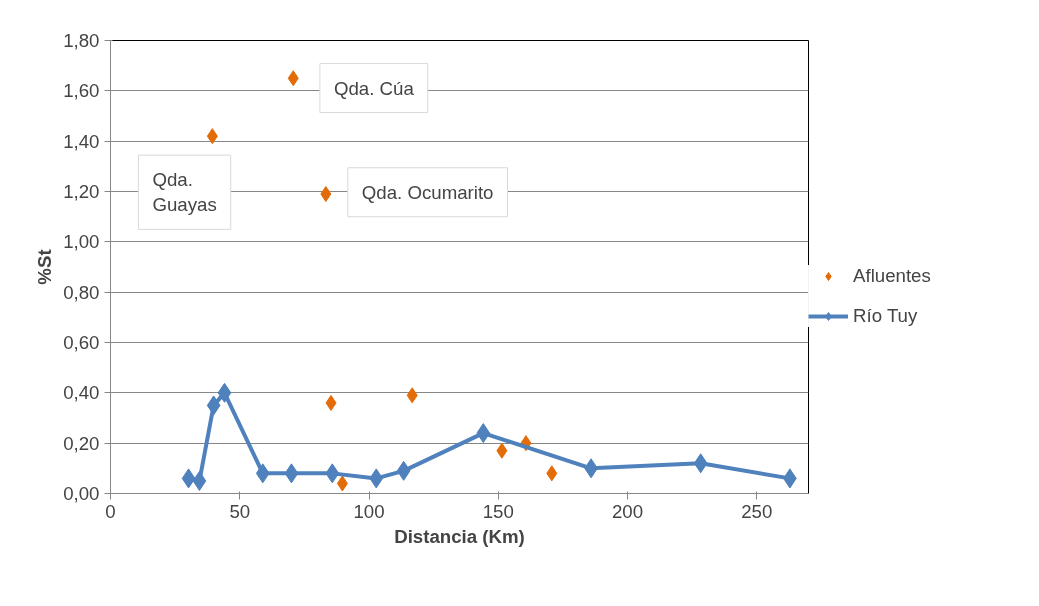  I want to click on legend-label: Río Tuy, so click(885, 316).